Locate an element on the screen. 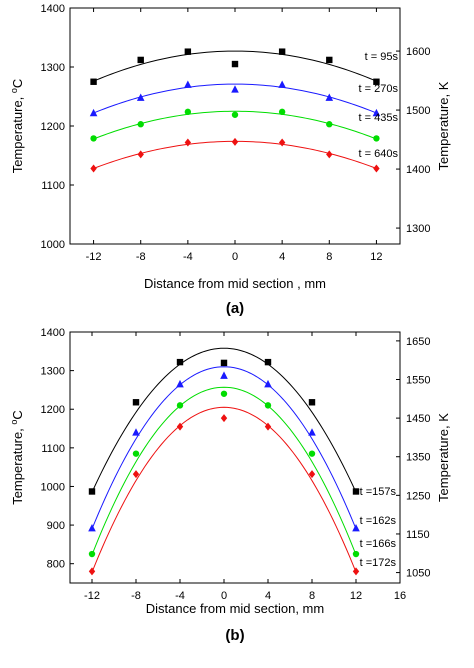 The height and width of the screenshot is (668, 474). y2-tick-label: 1300 is located at coordinates (418, 229).